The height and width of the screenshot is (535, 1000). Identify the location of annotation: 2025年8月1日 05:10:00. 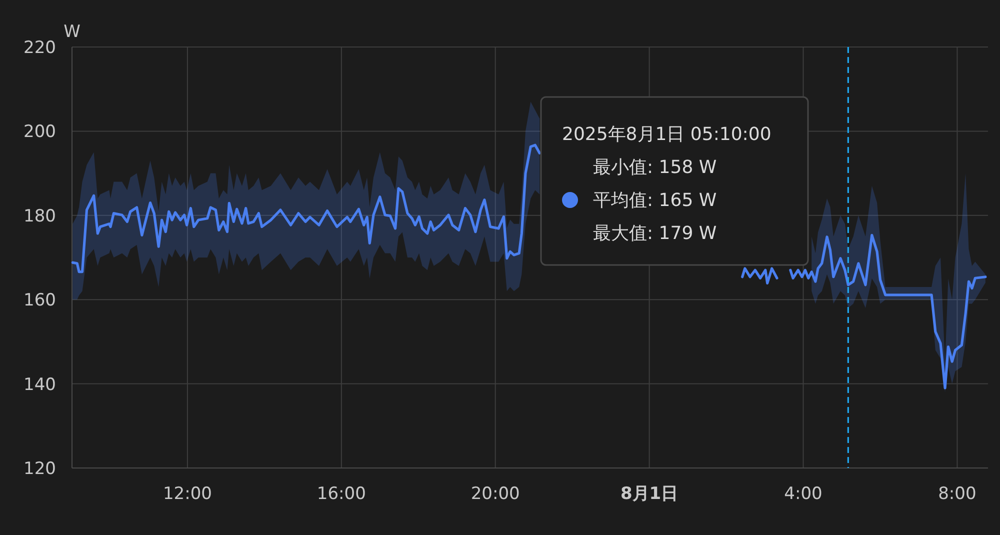
(667, 134).